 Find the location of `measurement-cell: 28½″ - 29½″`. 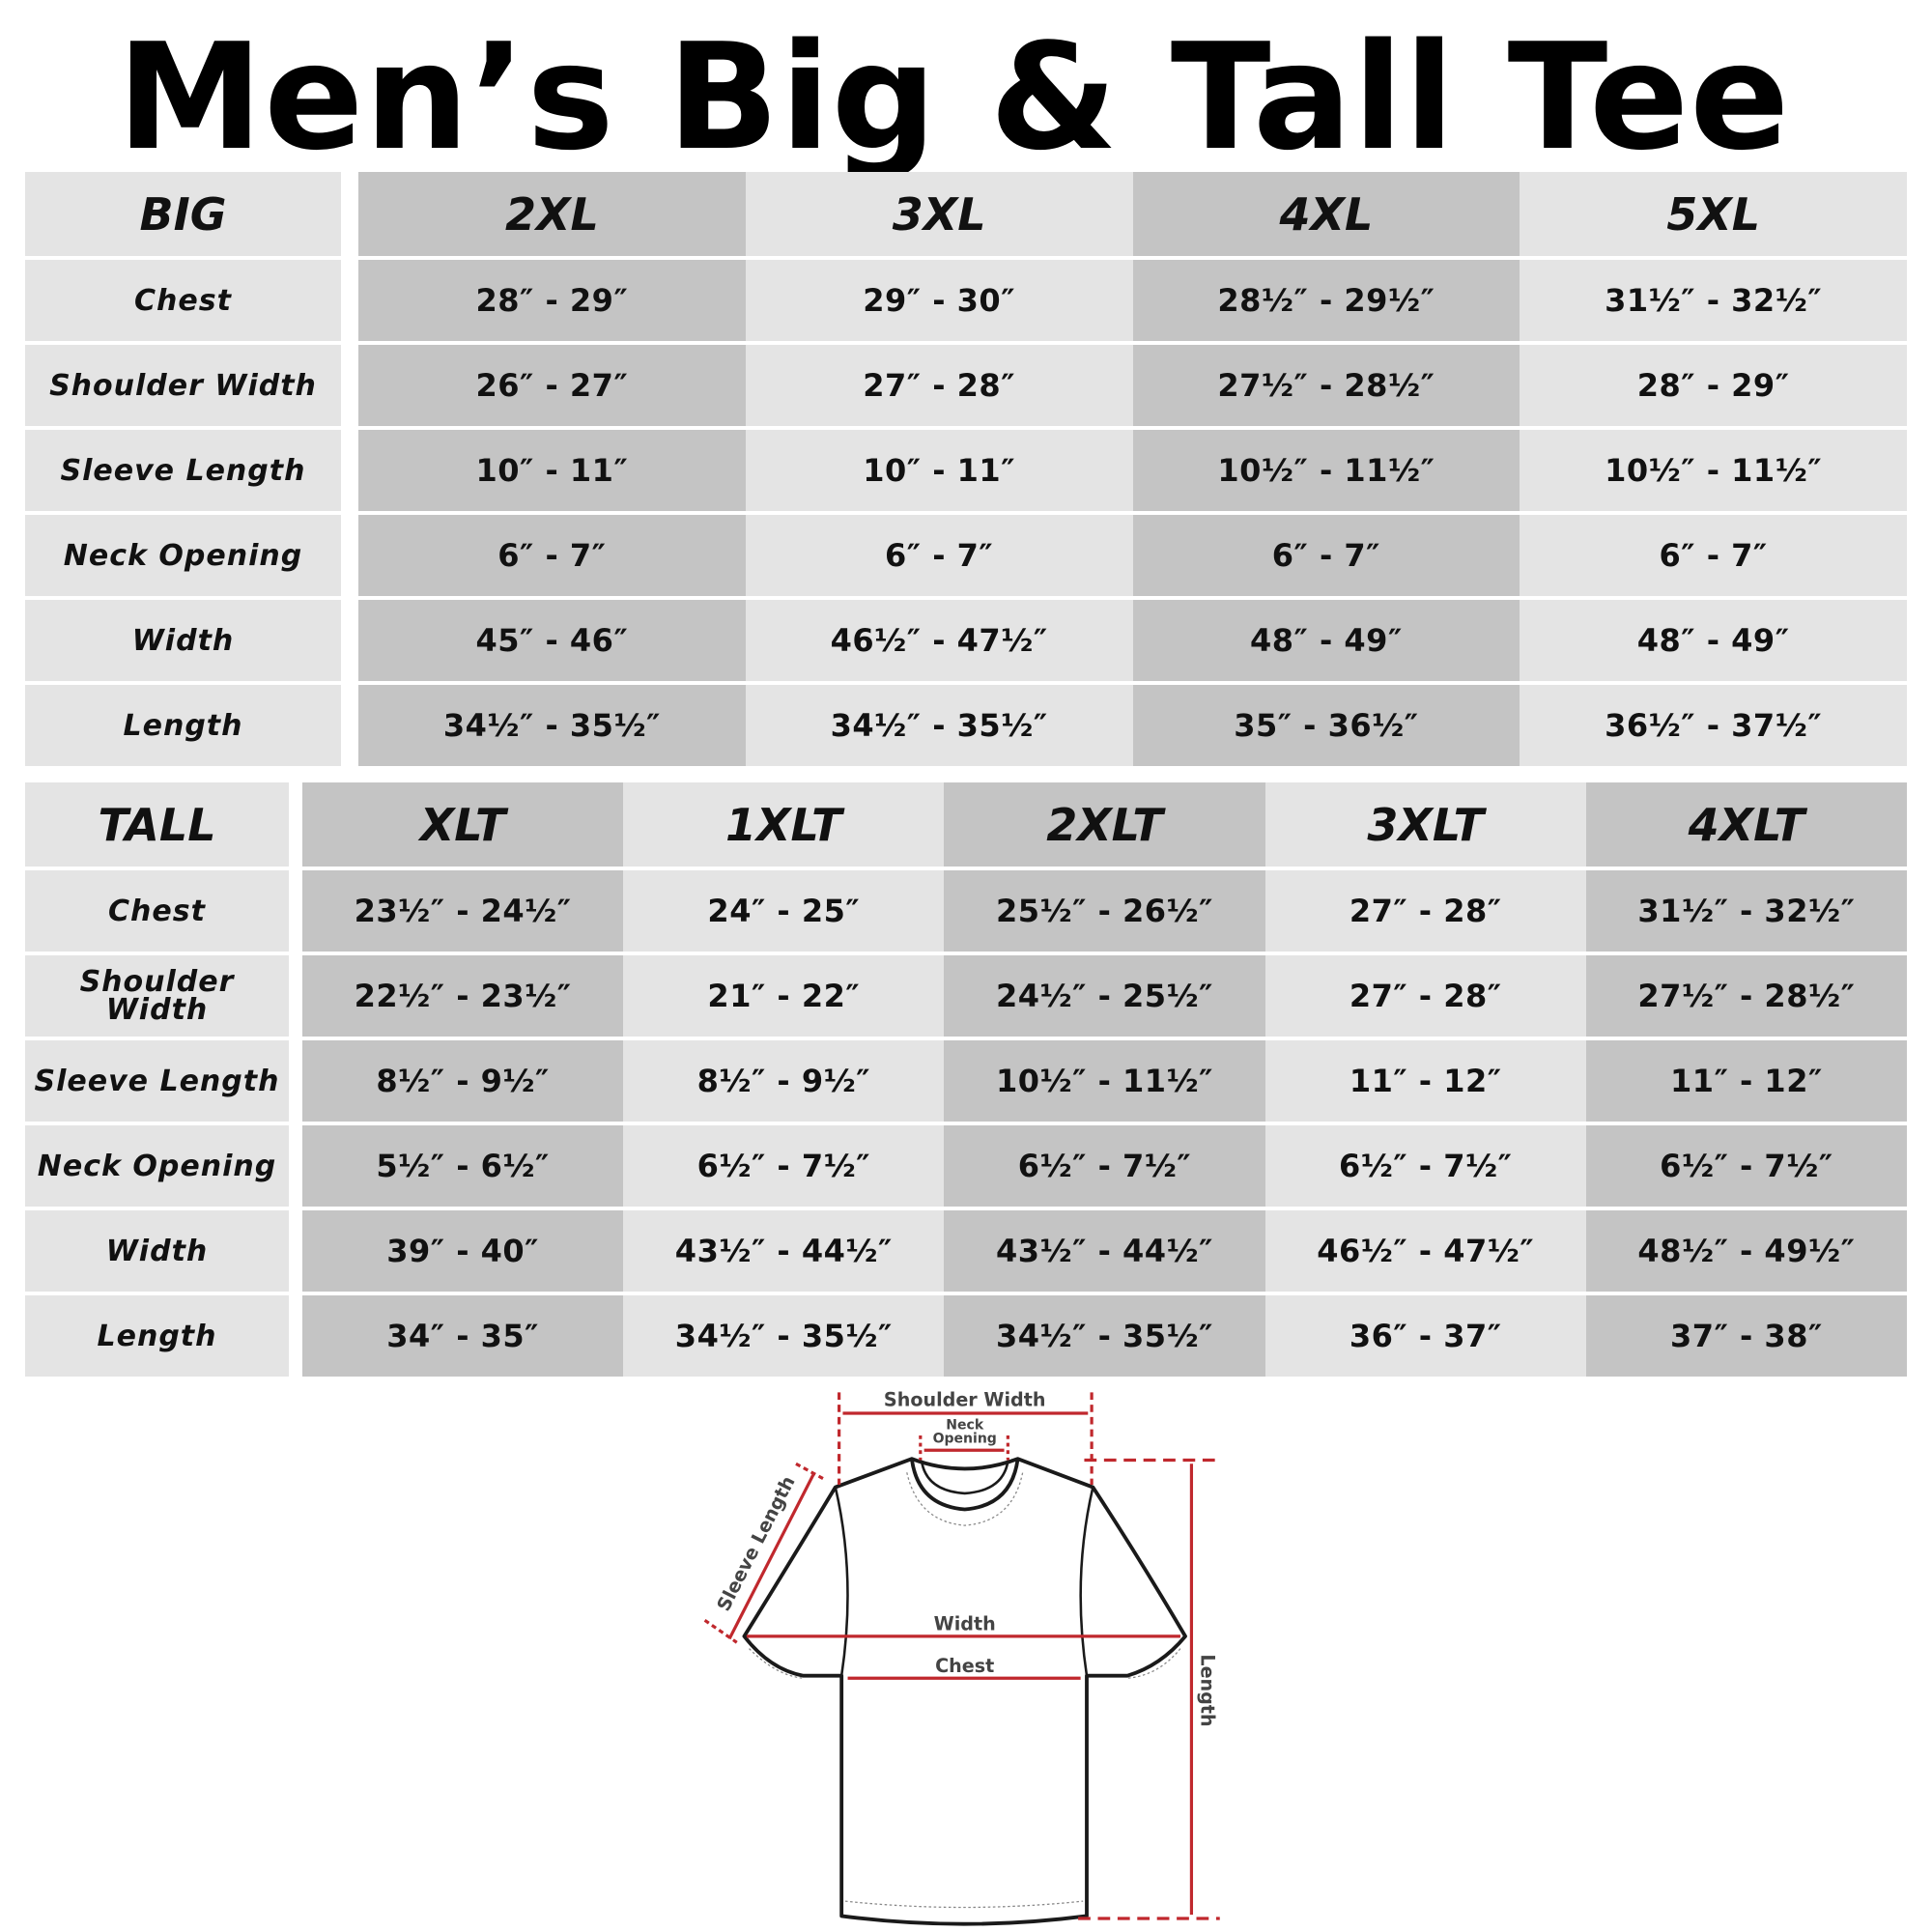

measurement-cell: 28½″ - 29½″ is located at coordinates (1326, 300).